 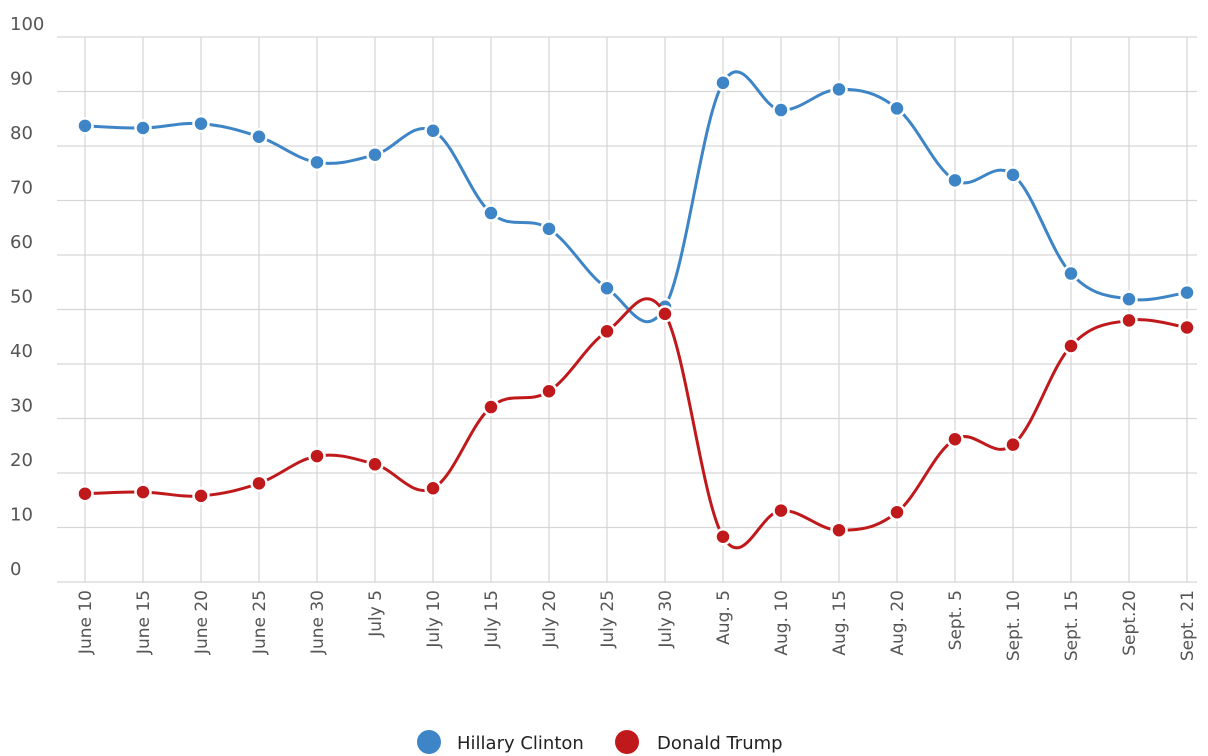 What do you see at coordinates (956, 620) in the screenshot?
I see `x-tick-label-15: Sept. 5` at bounding box center [956, 620].